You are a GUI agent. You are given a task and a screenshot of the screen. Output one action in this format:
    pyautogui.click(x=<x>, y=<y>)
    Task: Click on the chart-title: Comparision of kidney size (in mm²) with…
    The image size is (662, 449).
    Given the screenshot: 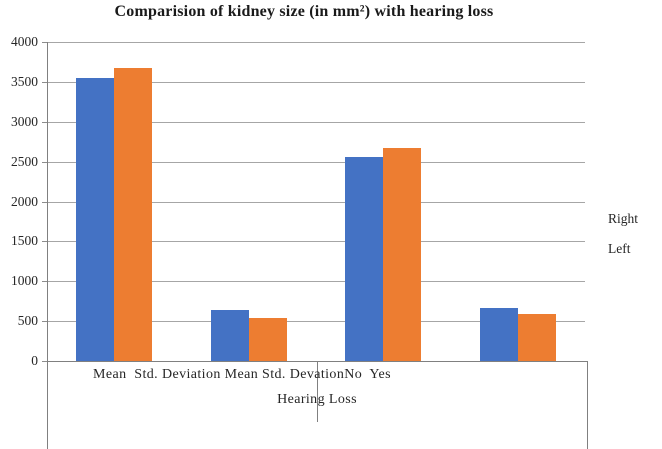 What is the action you would take?
    pyautogui.click(x=304, y=11)
    